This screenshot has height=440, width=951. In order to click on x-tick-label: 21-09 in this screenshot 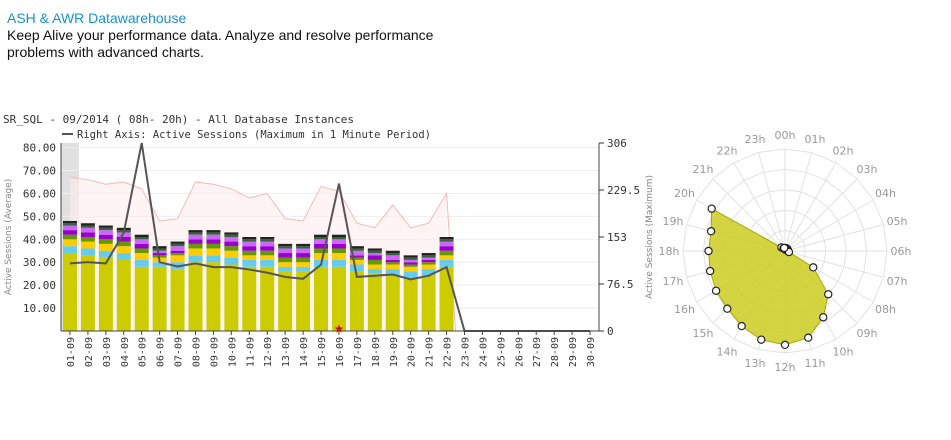, I will do `click(430, 352)`.